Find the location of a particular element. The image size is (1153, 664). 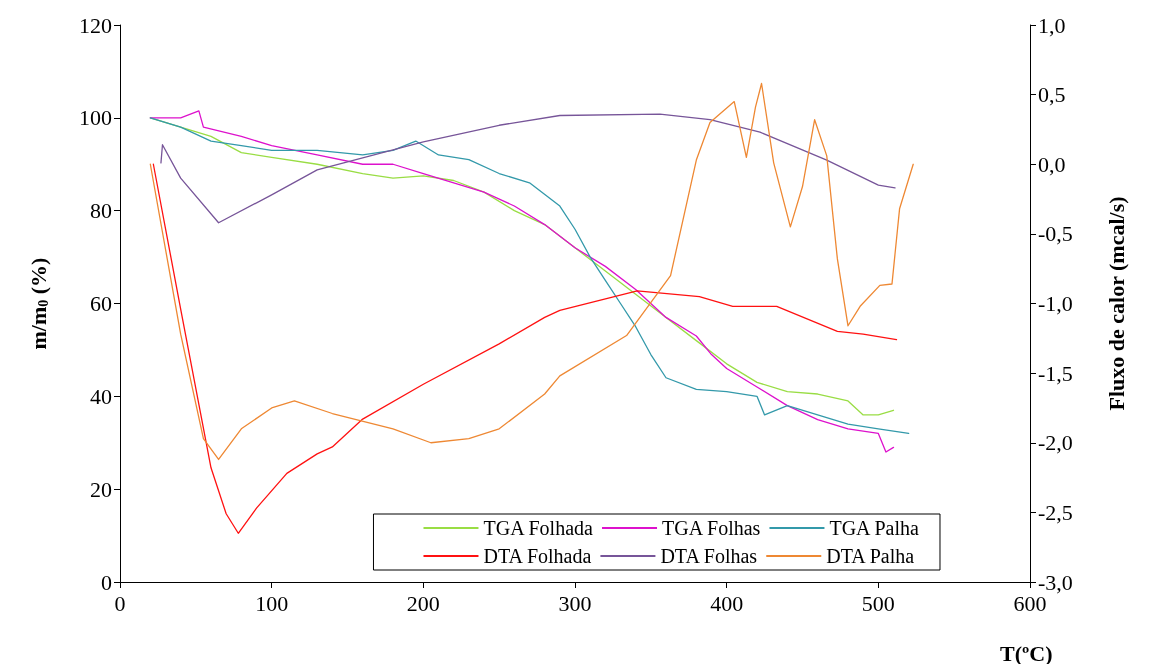

y2-tick-label: 0,5 is located at coordinates (1052, 95).